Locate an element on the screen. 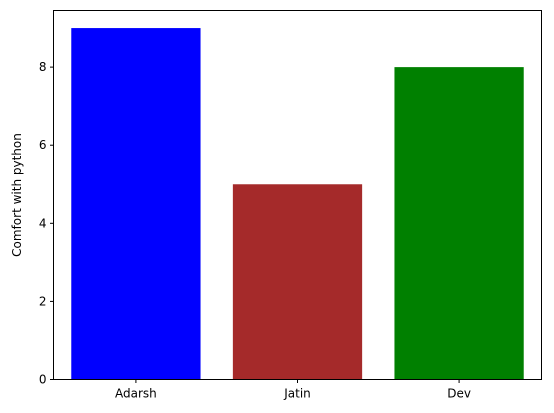 The image size is (554, 413). y-axis: 0 2 4 6 8 is located at coordinates (46, 223).